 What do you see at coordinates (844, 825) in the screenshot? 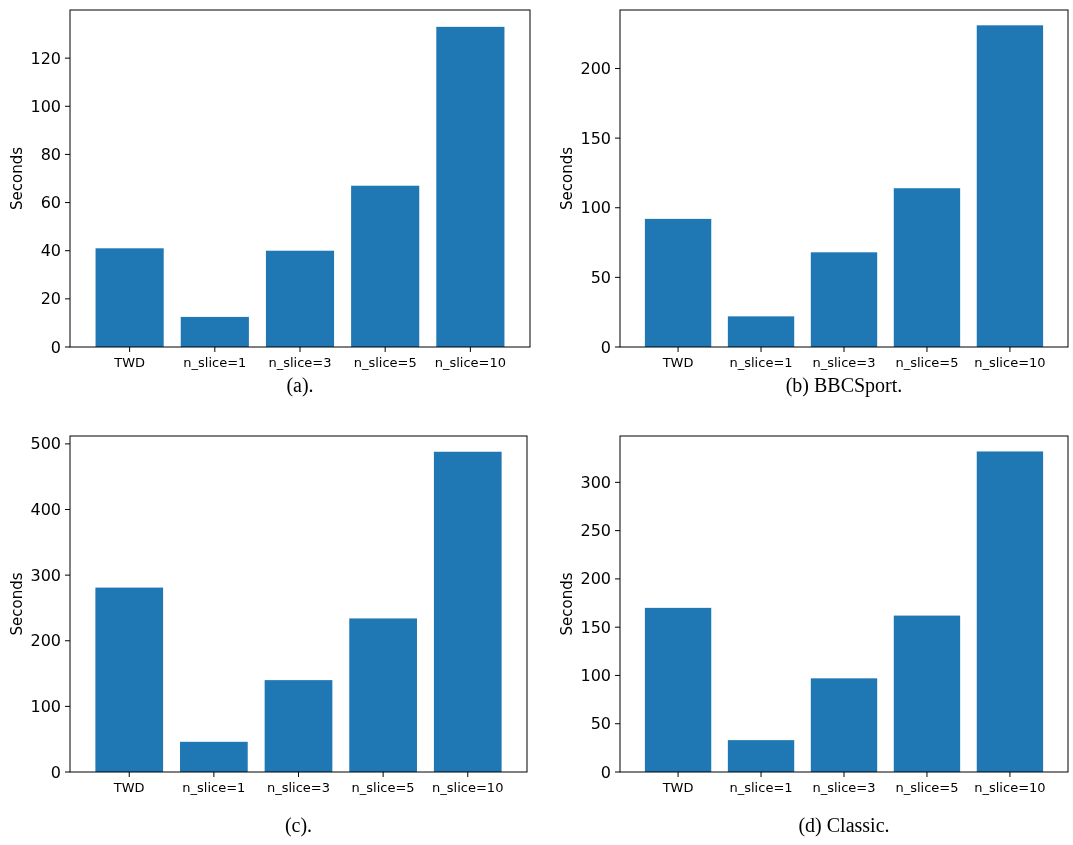
I see `text: (d) Classic.` at bounding box center [844, 825].